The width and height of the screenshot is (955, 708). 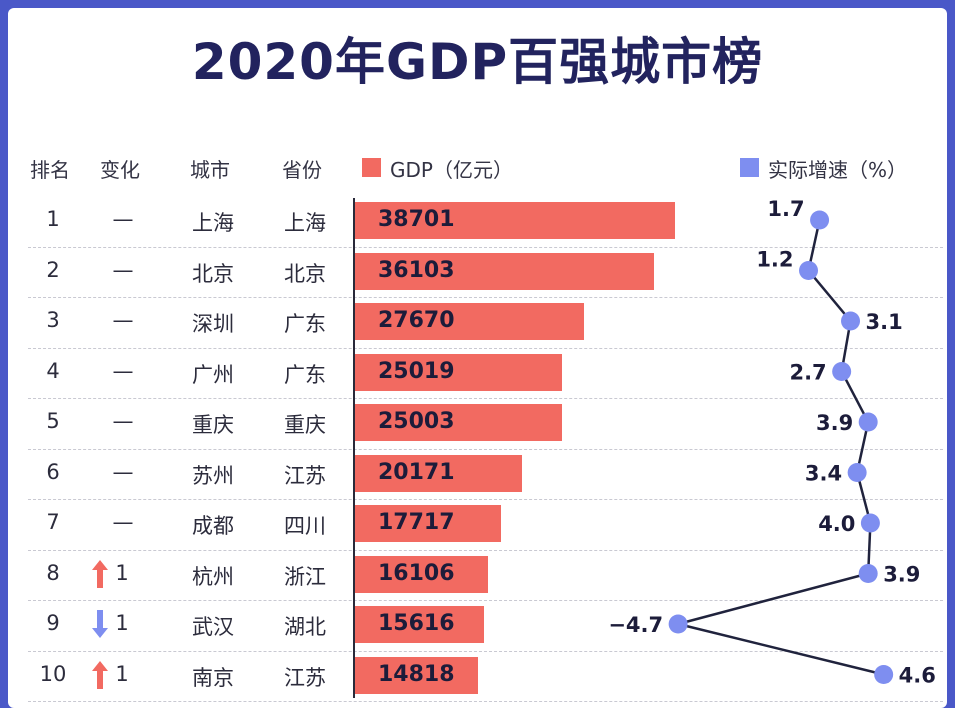 I want to click on rank-cell: 8, so click(x=53, y=572).